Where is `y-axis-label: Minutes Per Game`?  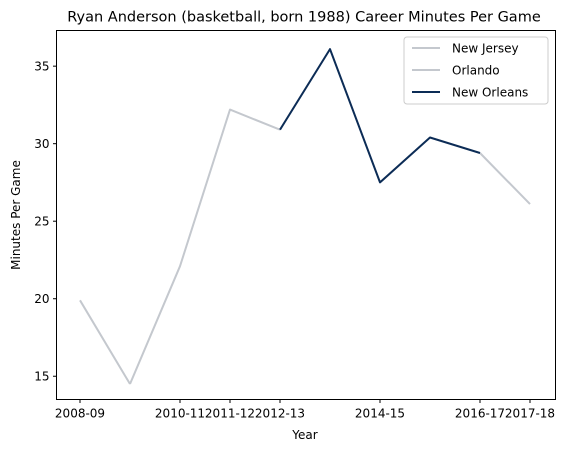
y-axis-label: Minutes Per Game is located at coordinates (16, 215).